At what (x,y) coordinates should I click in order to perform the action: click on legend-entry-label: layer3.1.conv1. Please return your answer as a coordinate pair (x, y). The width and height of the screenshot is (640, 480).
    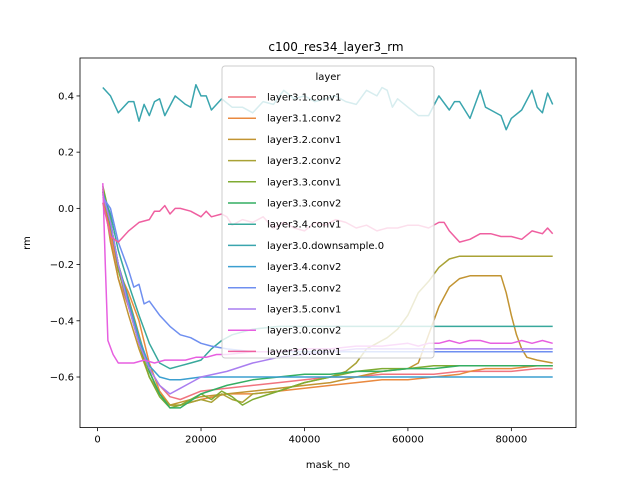
    Looking at the image, I should click on (304, 98).